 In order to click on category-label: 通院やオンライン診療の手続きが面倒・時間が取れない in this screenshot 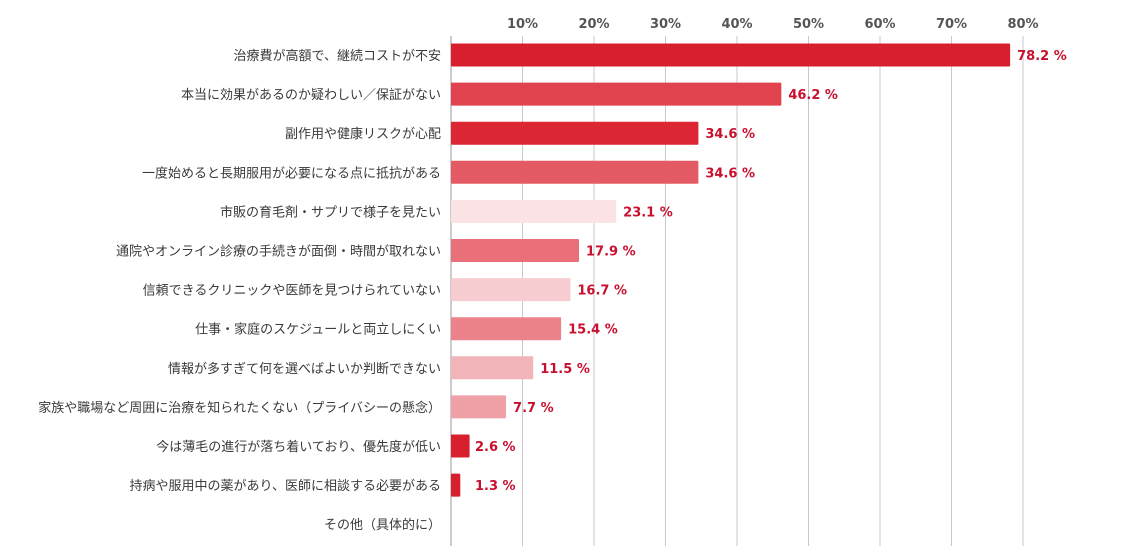, I will do `click(278, 252)`.